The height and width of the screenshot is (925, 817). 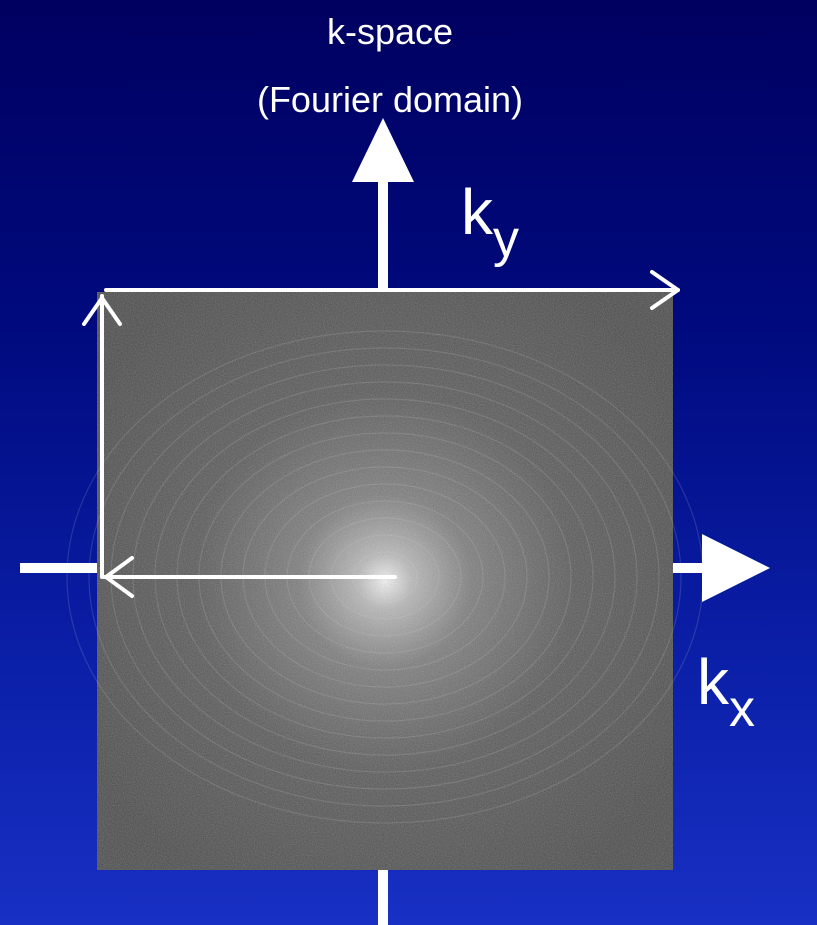 I want to click on kx-base: k, so click(x=713, y=682).